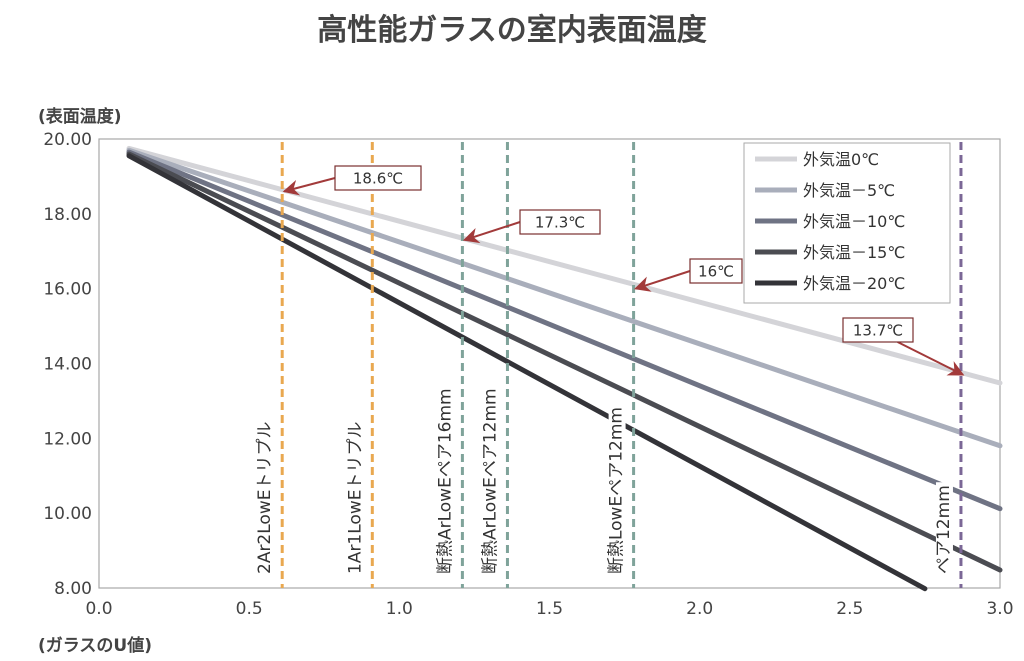 The height and width of the screenshot is (661, 1024). I want to click on x-axis-label: (ガラスのU値), so click(95, 645).